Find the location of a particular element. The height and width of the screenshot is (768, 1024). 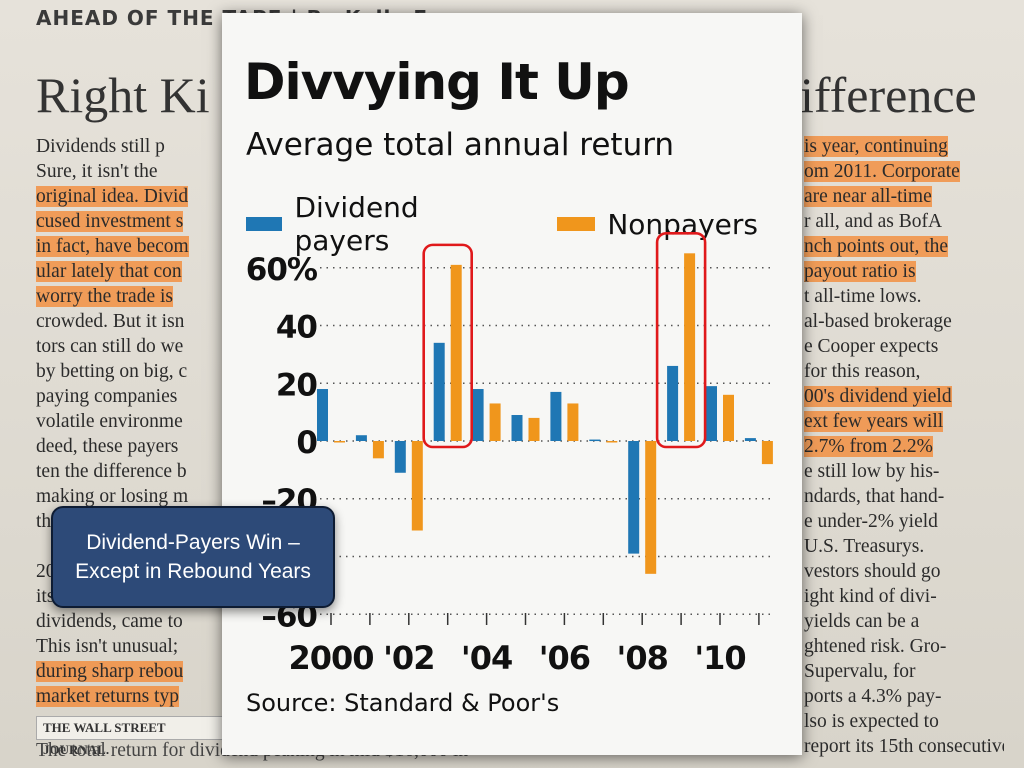

bar-dividend-payers-2008 is located at coordinates (634, 497).